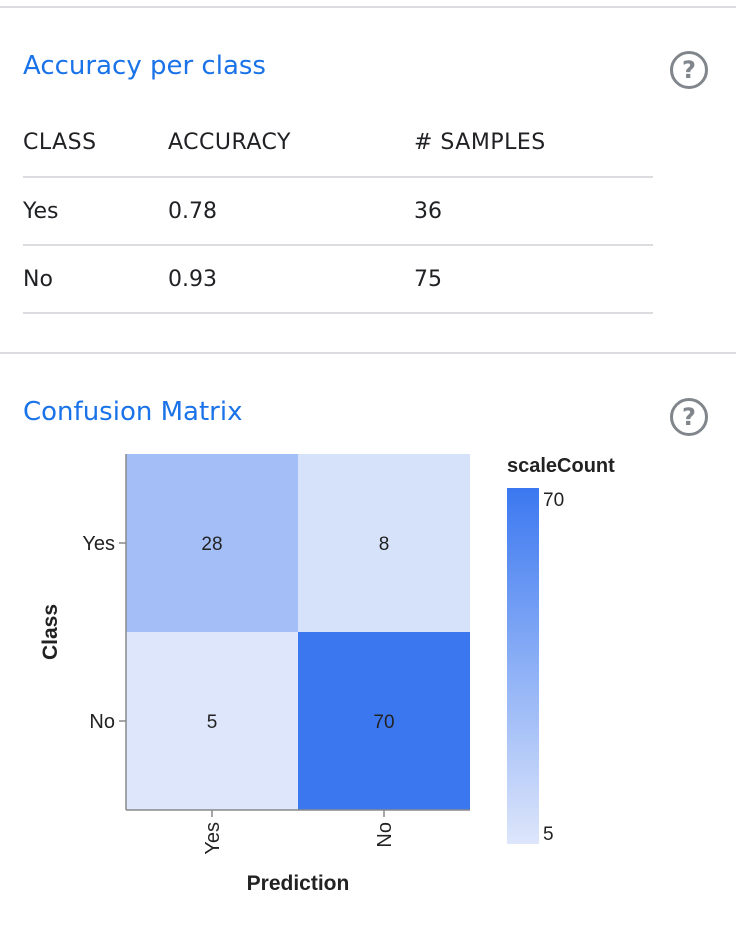  Describe the element at coordinates (298, 883) in the screenshot. I see `x-axis-title: Prediction` at that location.